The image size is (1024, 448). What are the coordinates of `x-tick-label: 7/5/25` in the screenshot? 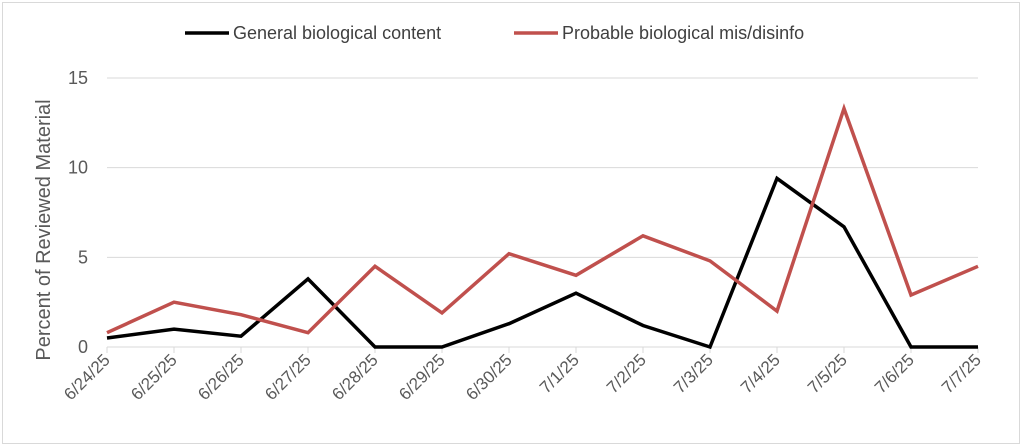 It's located at (827, 373).